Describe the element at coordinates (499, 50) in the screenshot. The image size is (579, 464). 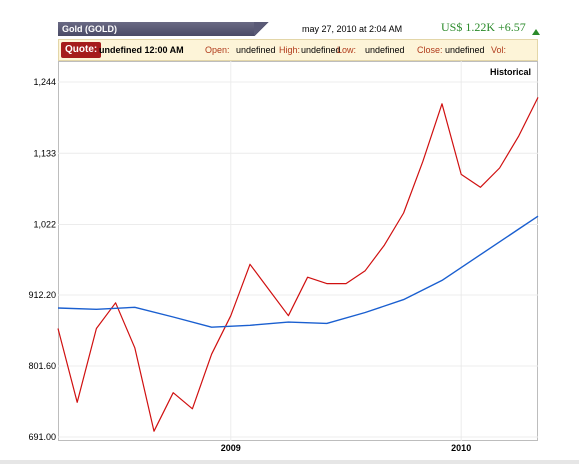
I see `vol-label: Vol:` at that location.